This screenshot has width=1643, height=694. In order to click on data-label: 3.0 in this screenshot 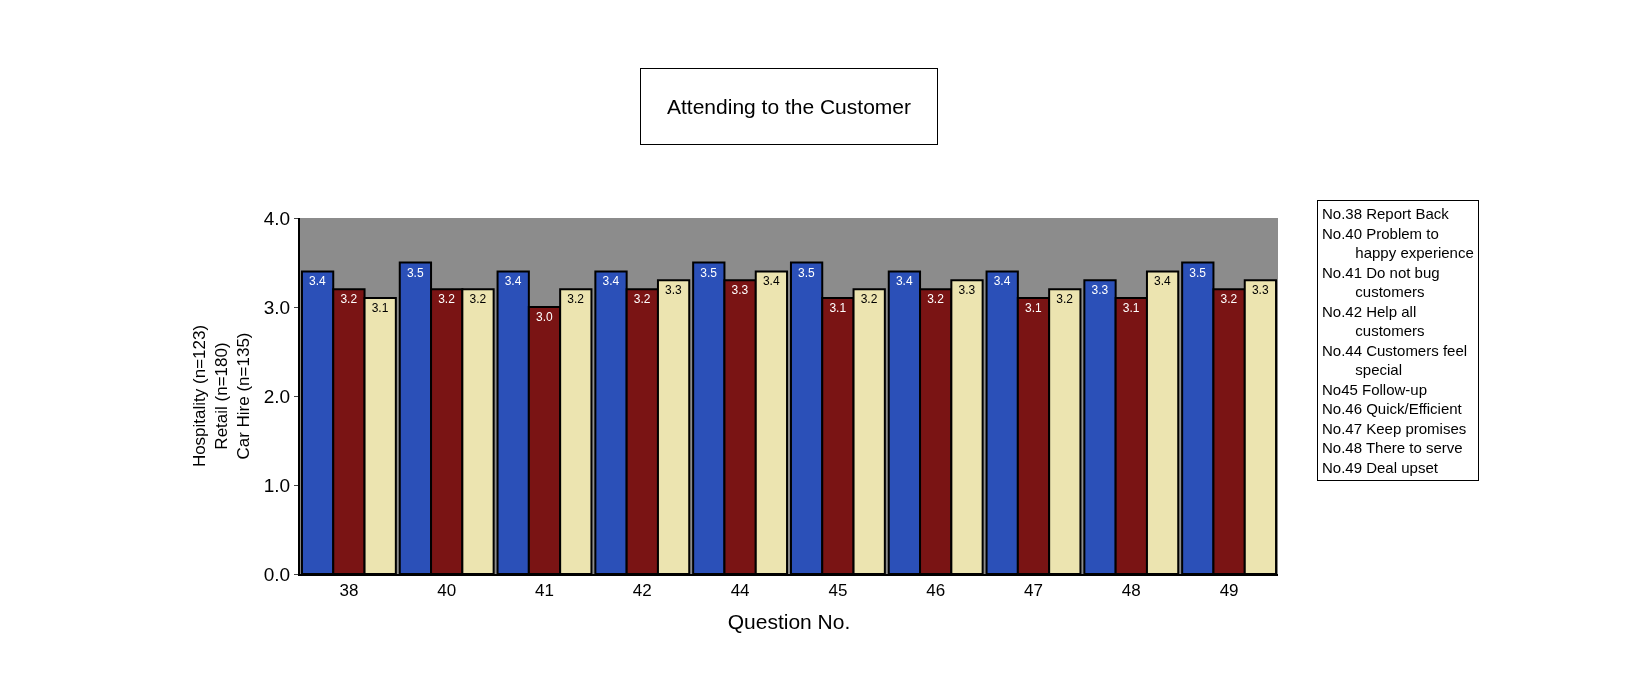, I will do `click(544, 317)`.